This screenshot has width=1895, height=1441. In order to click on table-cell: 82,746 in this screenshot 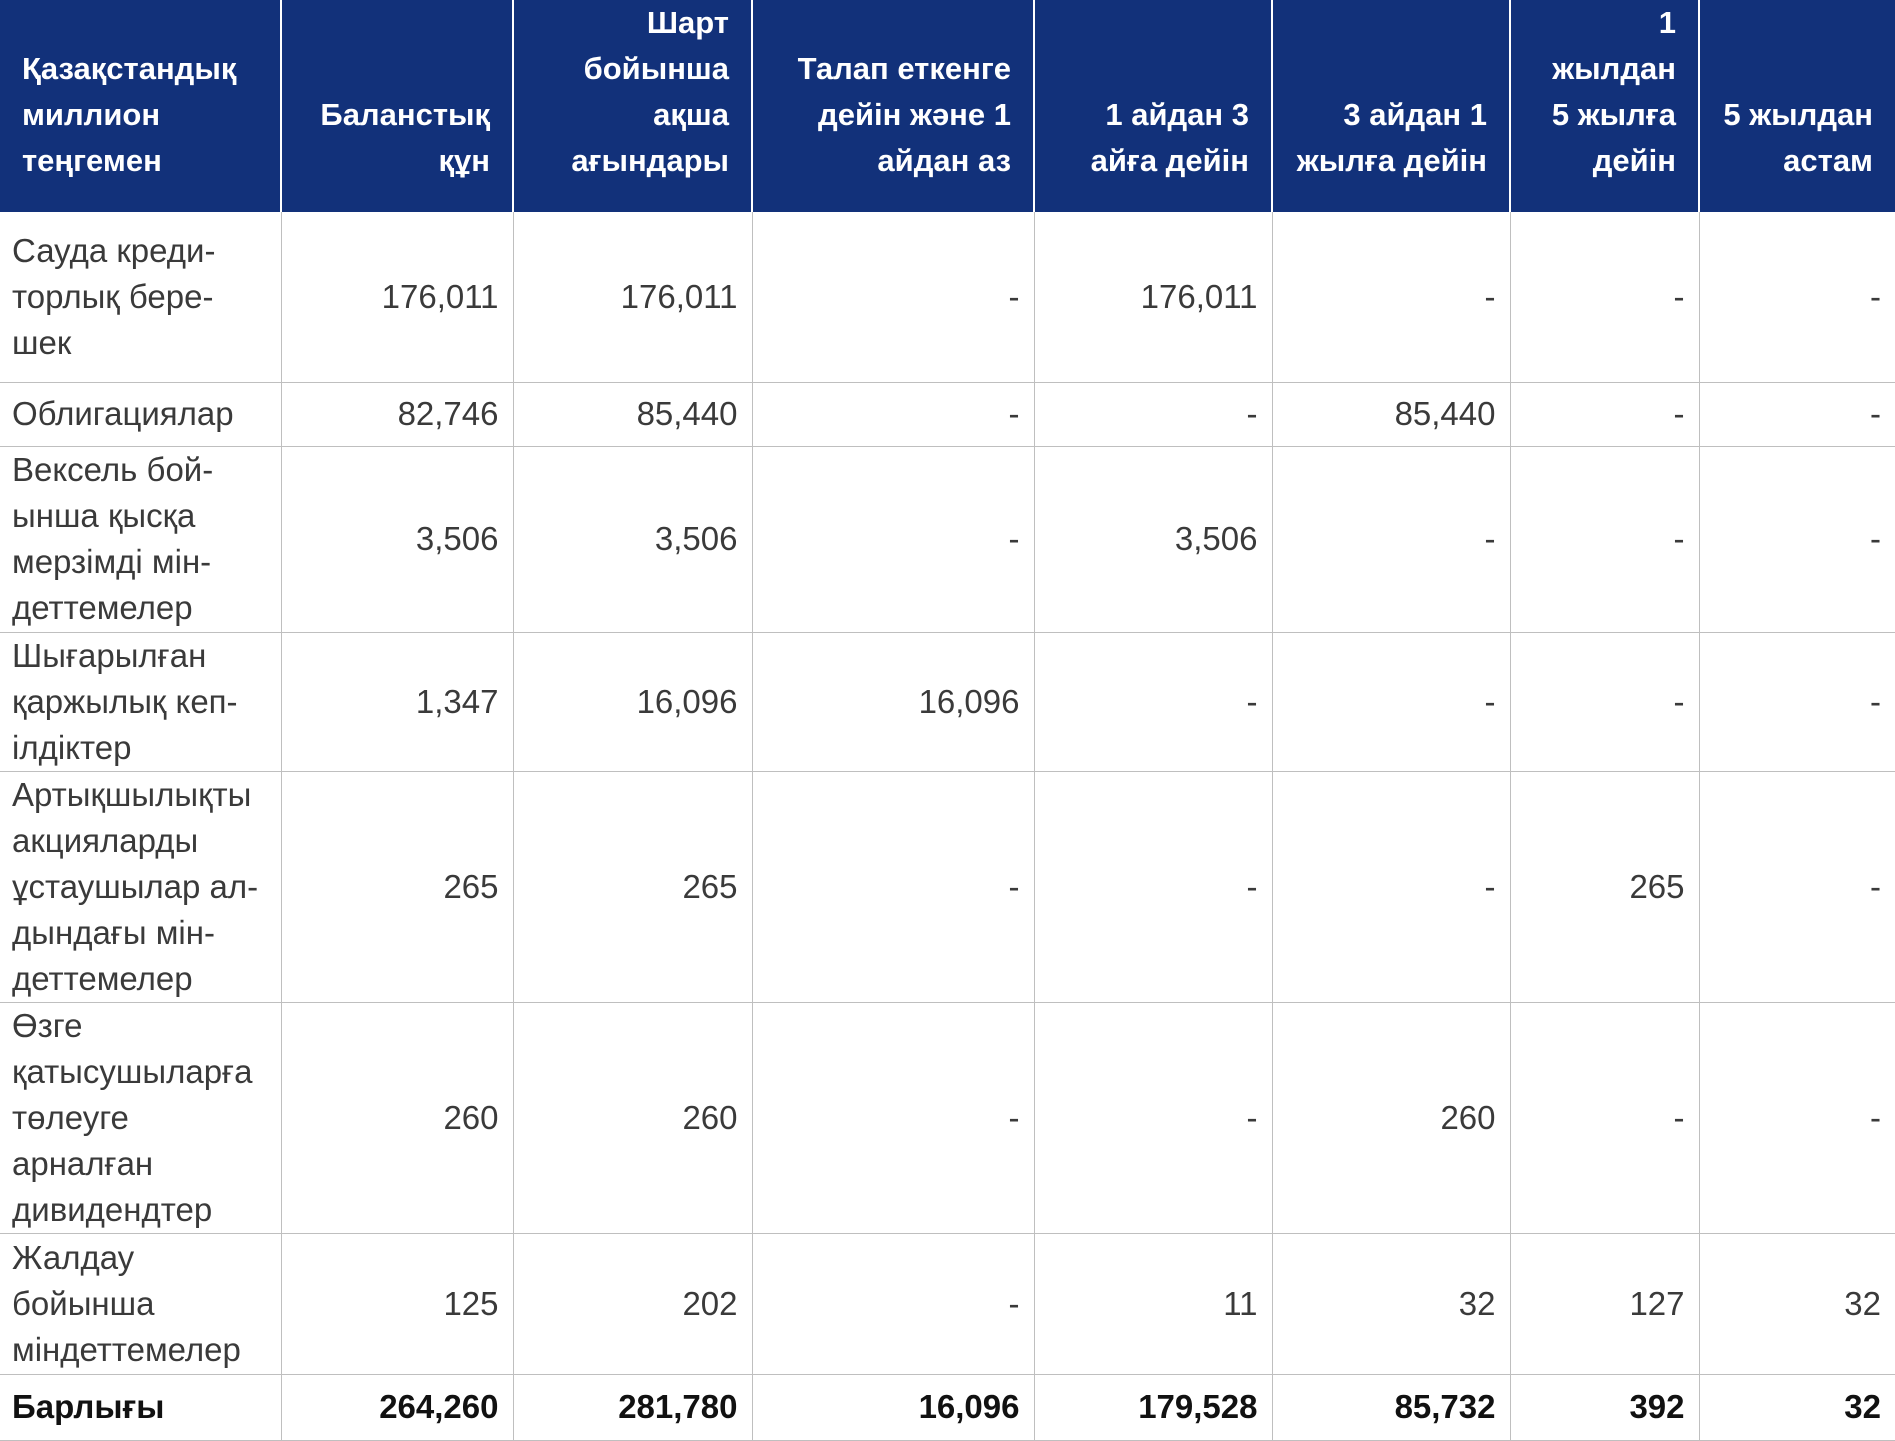, I will do `click(397, 414)`.